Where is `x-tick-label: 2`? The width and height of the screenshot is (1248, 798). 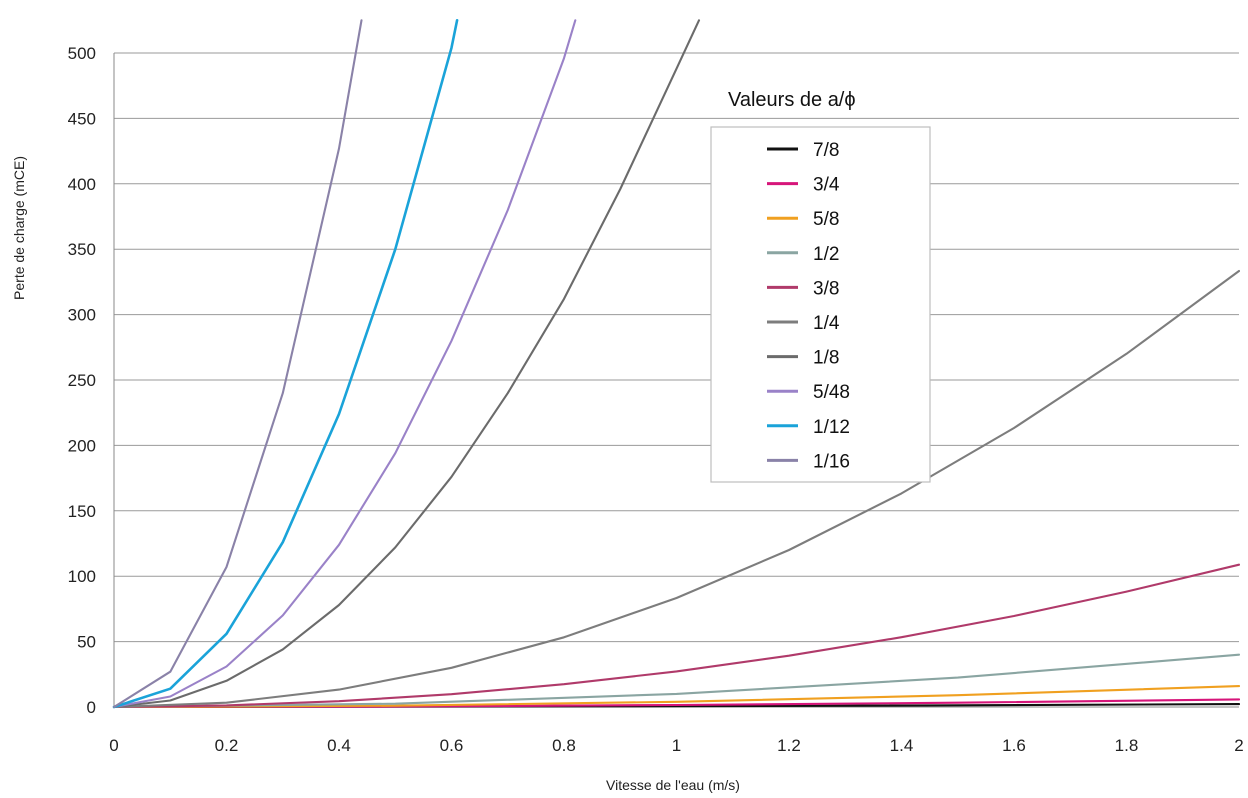 x-tick-label: 2 is located at coordinates (1238, 745).